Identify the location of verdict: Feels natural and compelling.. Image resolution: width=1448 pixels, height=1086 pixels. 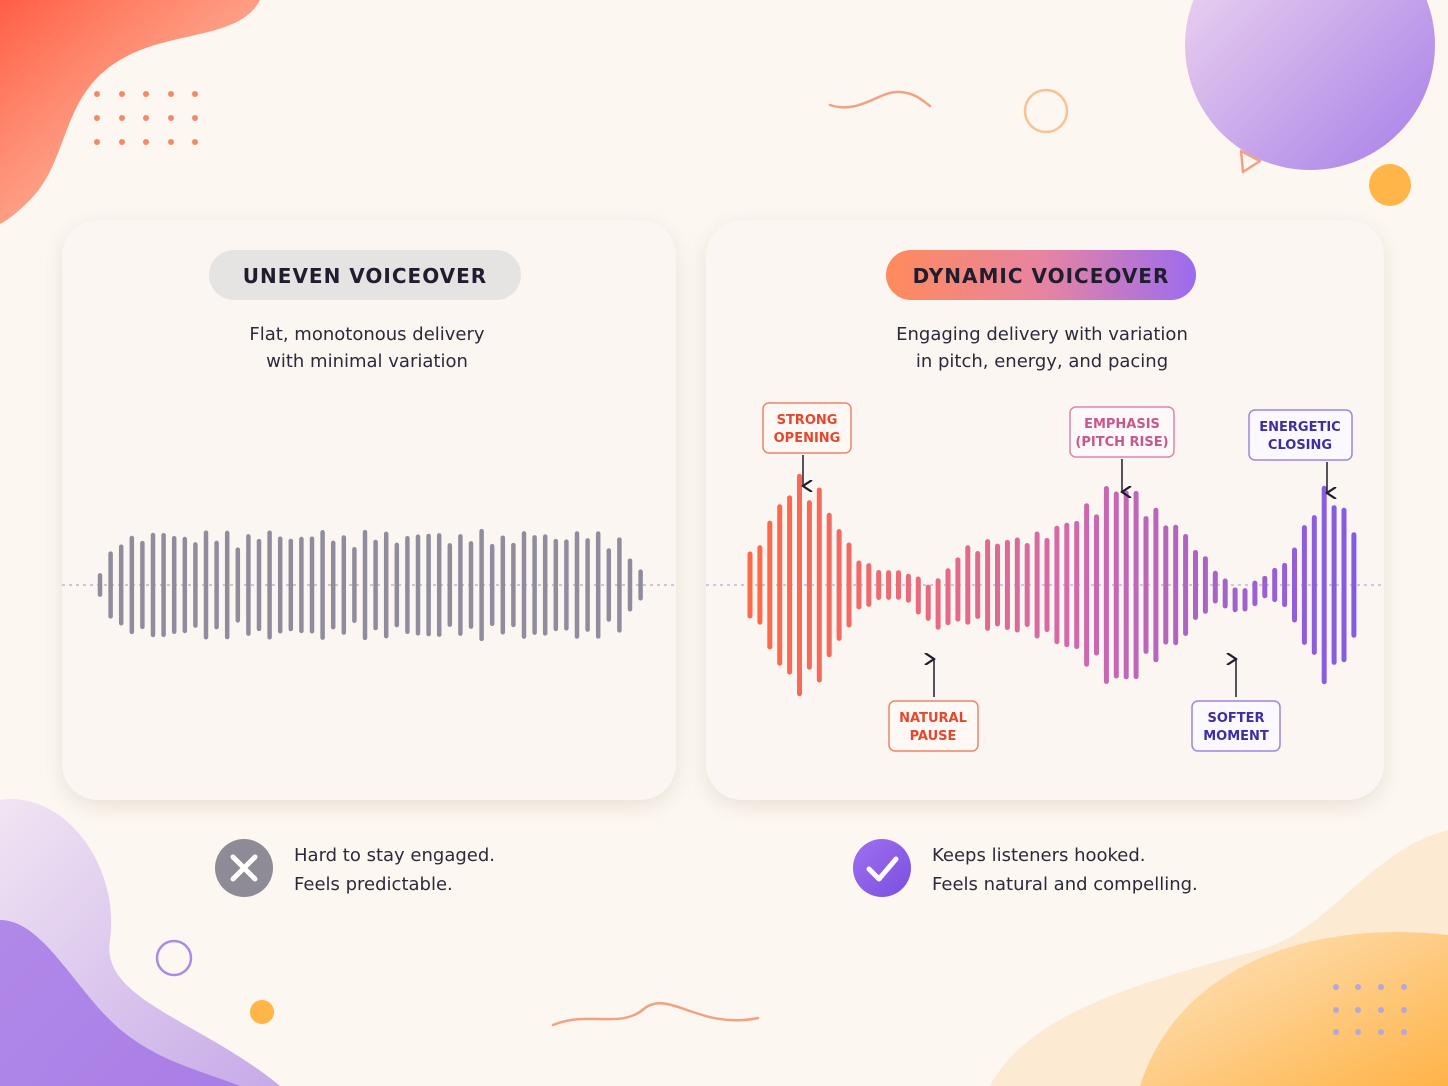
(1065, 884).